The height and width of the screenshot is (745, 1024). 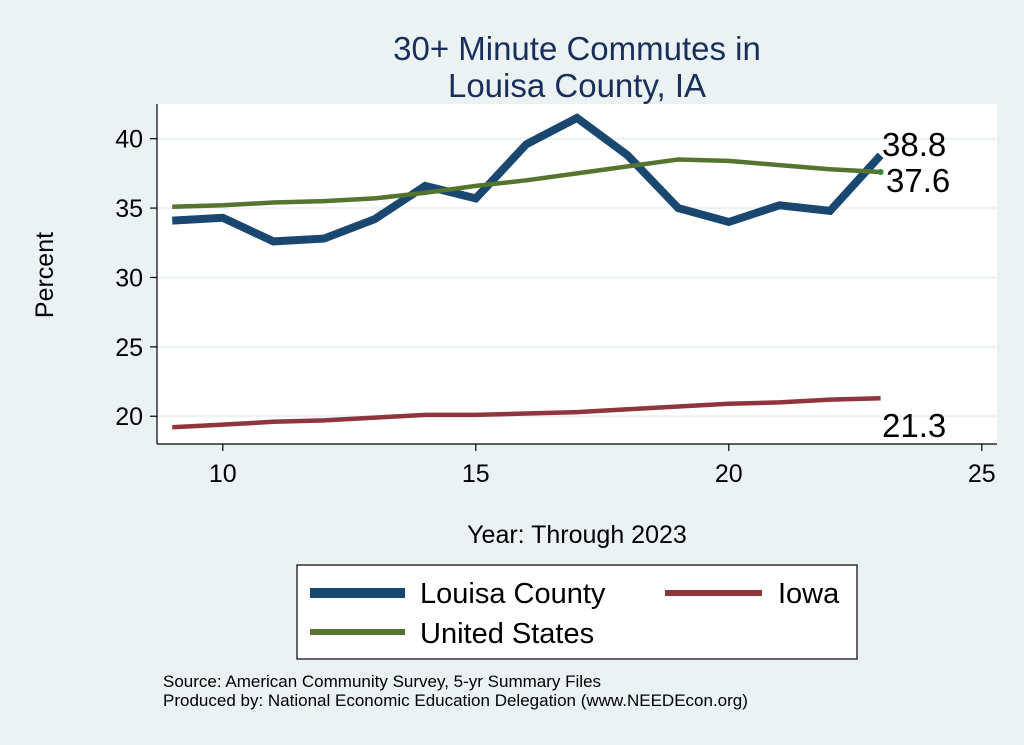 I want to click on y-tick-label-40: 40, so click(x=129, y=140).